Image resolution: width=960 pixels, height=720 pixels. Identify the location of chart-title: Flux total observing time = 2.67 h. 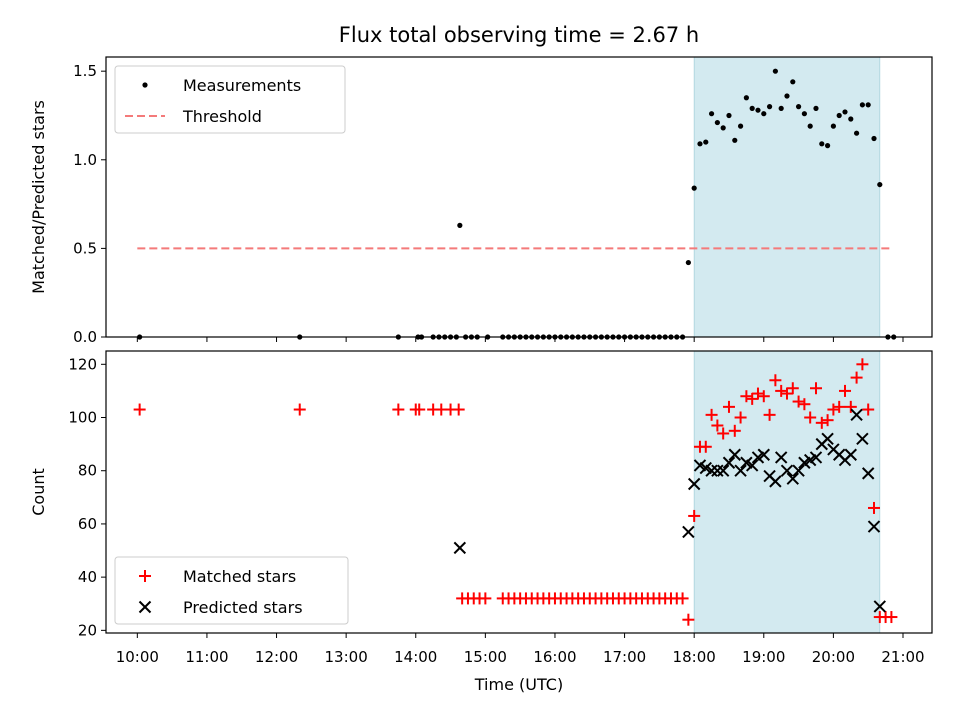
(519, 35).